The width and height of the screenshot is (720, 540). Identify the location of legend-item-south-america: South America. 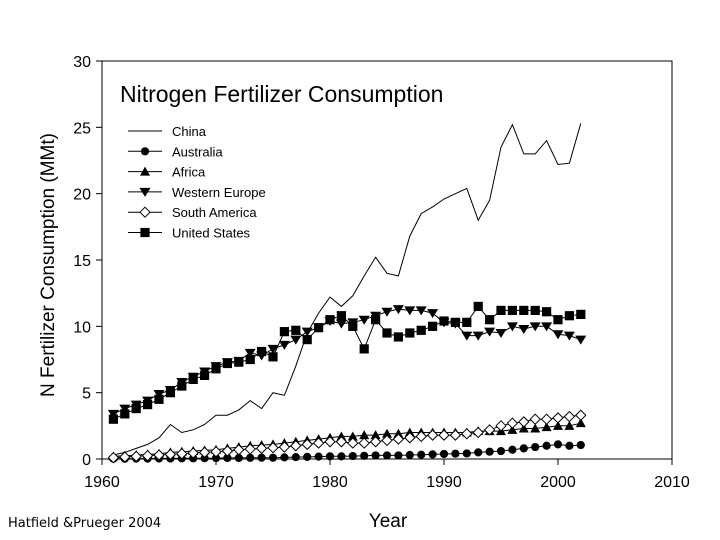
(192, 212).